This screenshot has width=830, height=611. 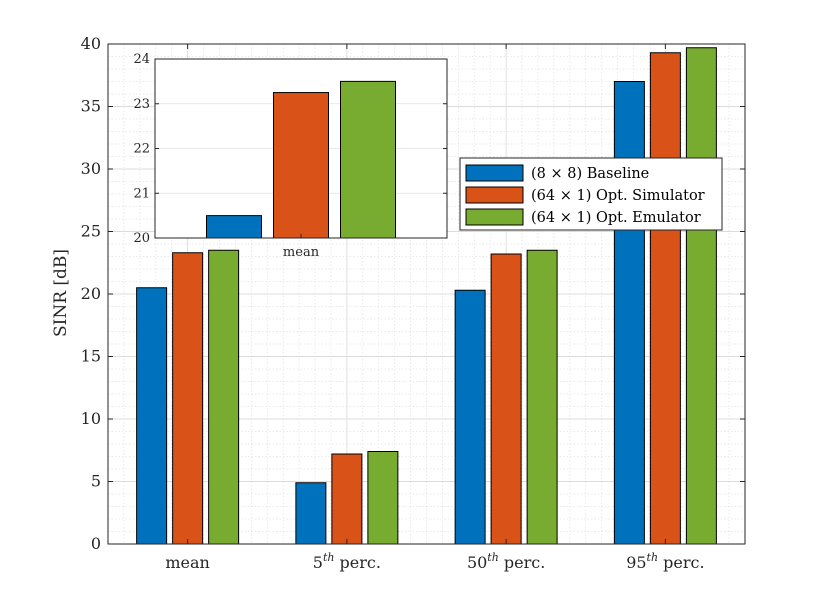 What do you see at coordinates (91, 43) in the screenshot?
I see `y-tick-label: 40` at bounding box center [91, 43].